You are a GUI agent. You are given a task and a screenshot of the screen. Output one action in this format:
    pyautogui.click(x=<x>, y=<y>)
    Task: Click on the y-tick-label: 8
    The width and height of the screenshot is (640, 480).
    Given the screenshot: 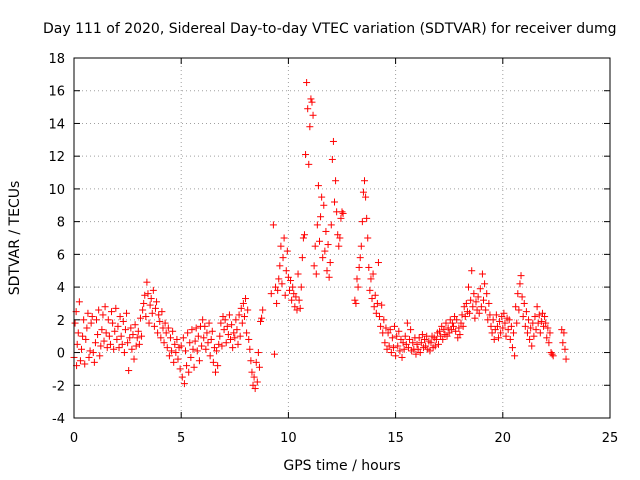 What is the action you would take?
    pyautogui.click(x=61, y=223)
    